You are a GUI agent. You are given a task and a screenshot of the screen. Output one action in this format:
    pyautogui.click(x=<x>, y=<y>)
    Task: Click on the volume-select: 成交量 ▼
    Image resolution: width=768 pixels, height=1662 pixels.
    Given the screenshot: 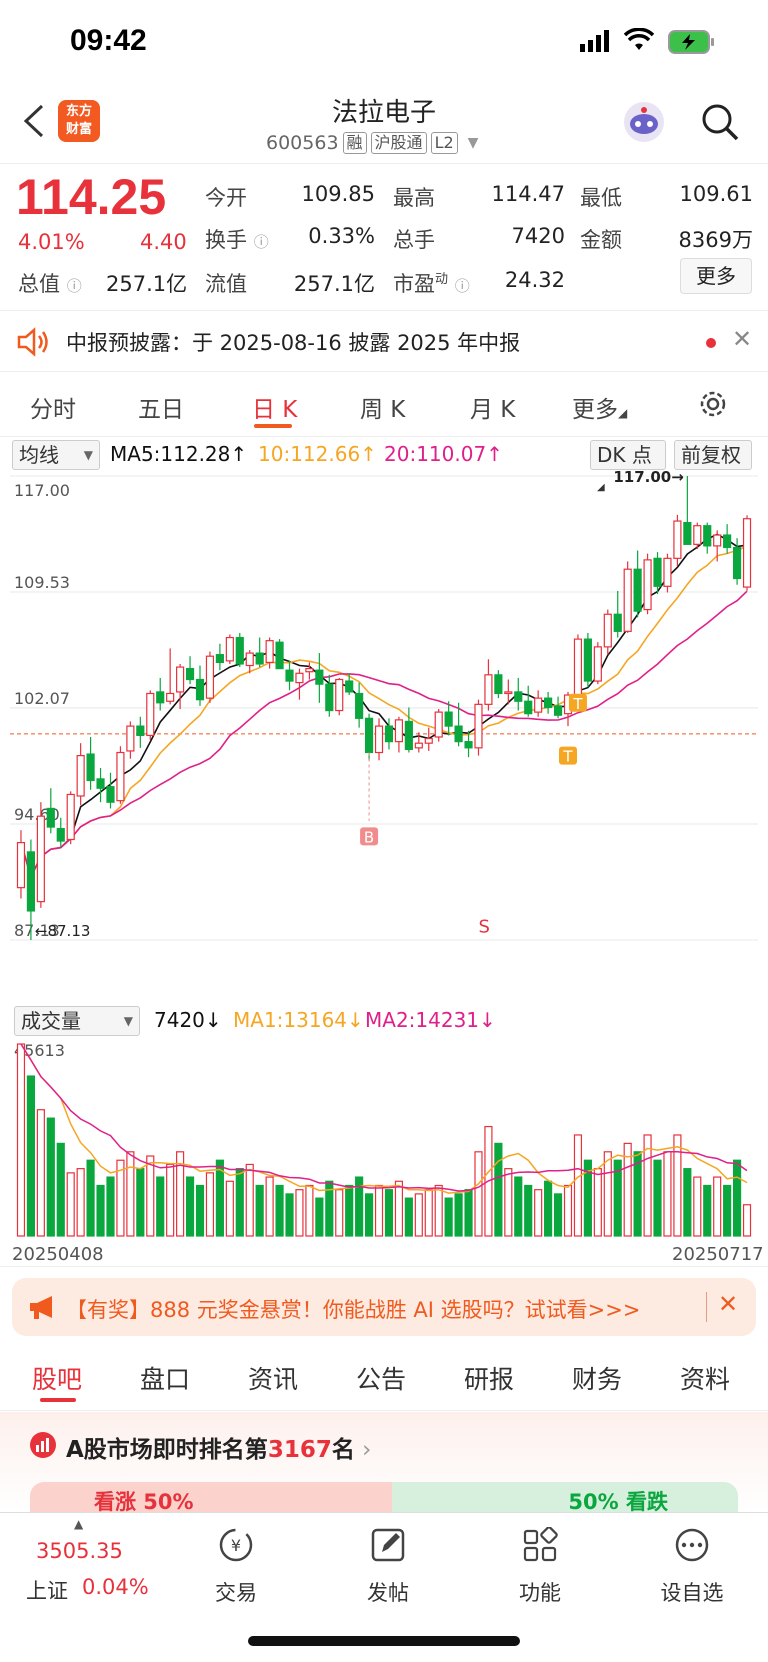 What is the action you would take?
    pyautogui.click(x=77, y=1021)
    